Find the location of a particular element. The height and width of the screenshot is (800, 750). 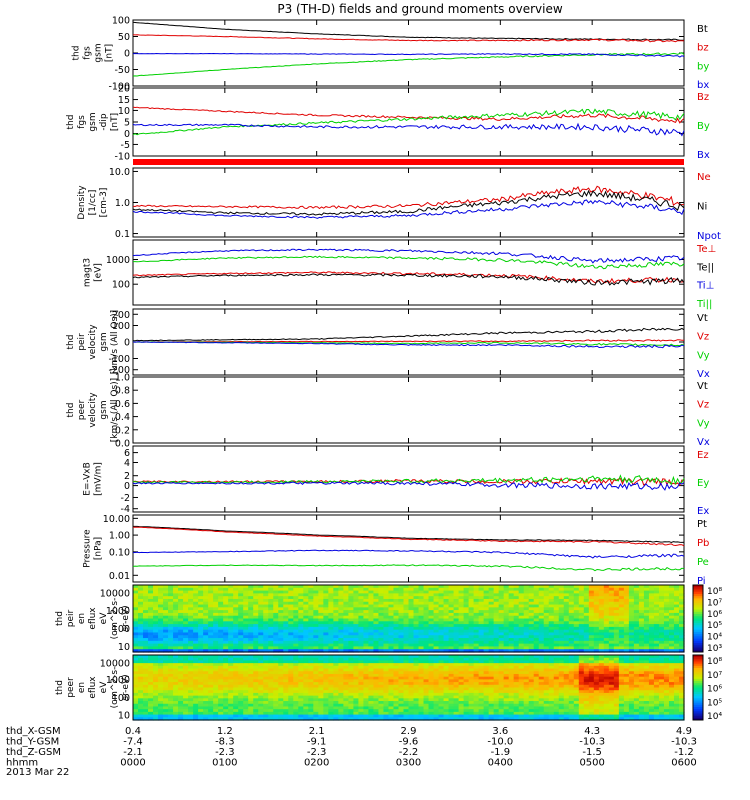

ytick-label: 10000 is located at coordinates (115, 663).